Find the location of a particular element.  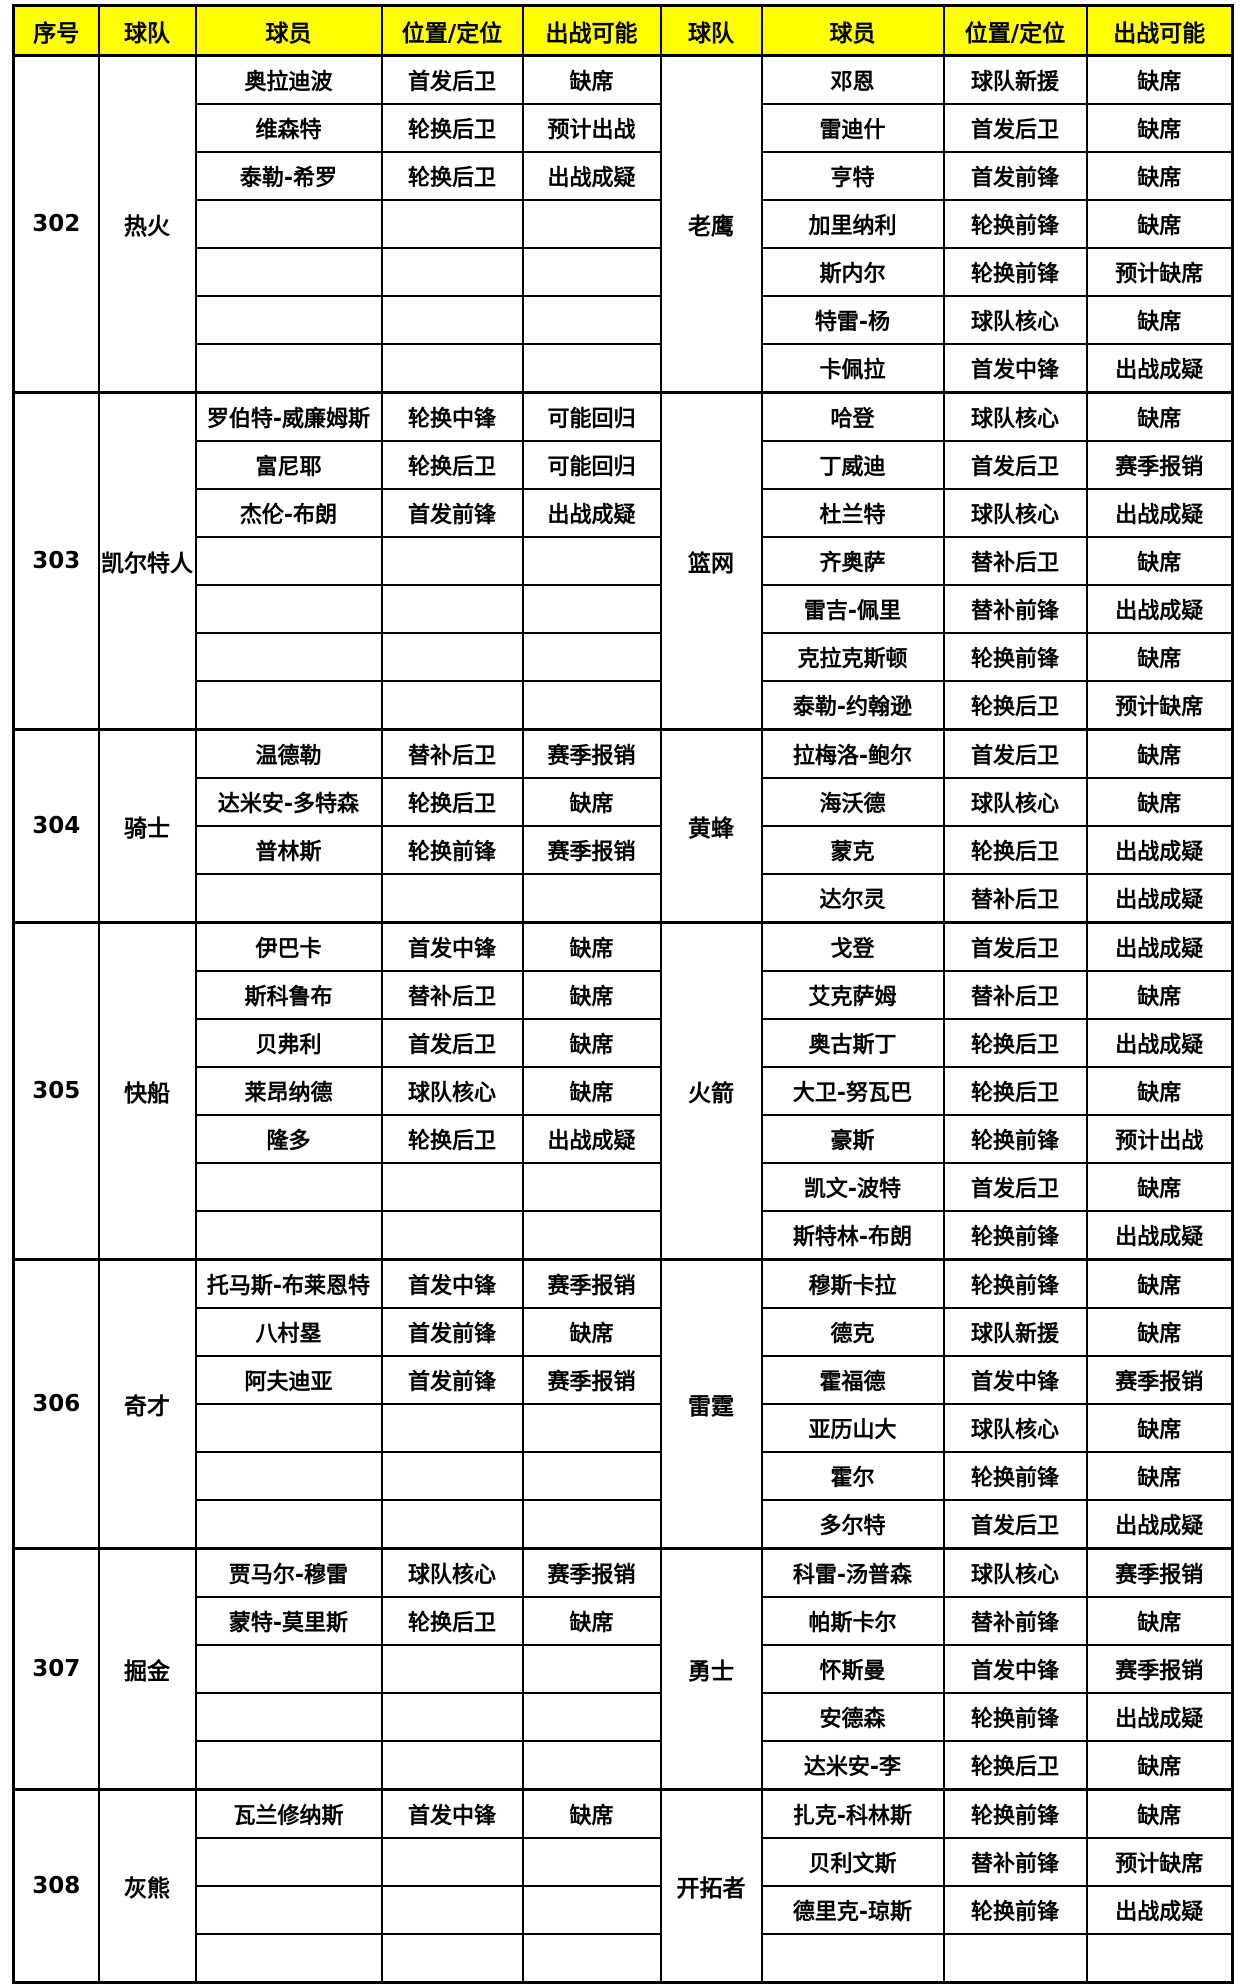

player-name-cell: 艾克萨姆 is located at coordinates (852, 995).